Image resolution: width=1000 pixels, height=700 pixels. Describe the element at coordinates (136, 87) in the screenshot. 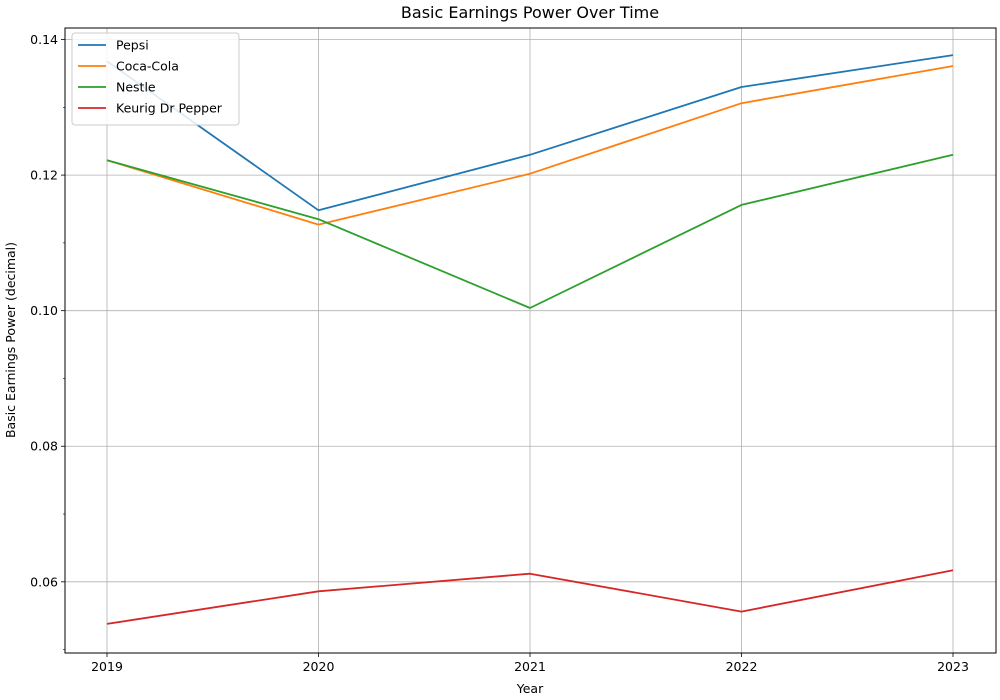

I see `legend-label: Nestle` at that location.